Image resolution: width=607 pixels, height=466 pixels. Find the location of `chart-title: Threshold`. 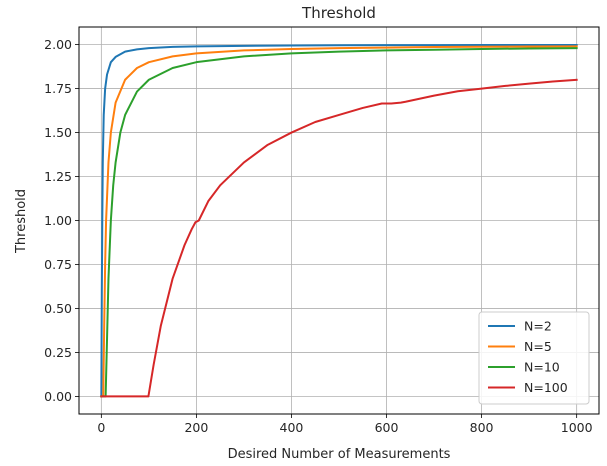

chart-title: Threshold is located at coordinates (338, 13).